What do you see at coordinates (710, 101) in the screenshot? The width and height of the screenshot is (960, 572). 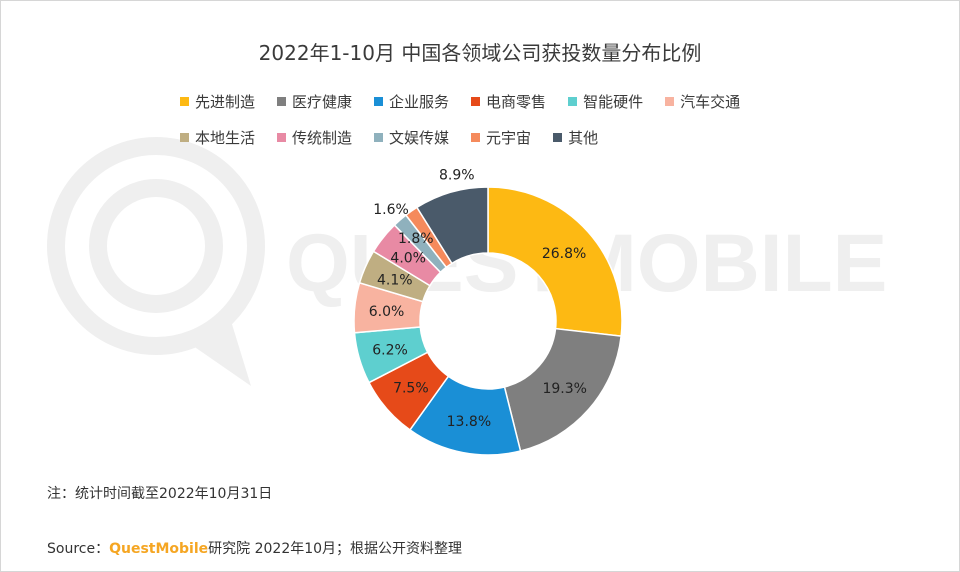 I see `legend-label: 汽车交通` at bounding box center [710, 101].